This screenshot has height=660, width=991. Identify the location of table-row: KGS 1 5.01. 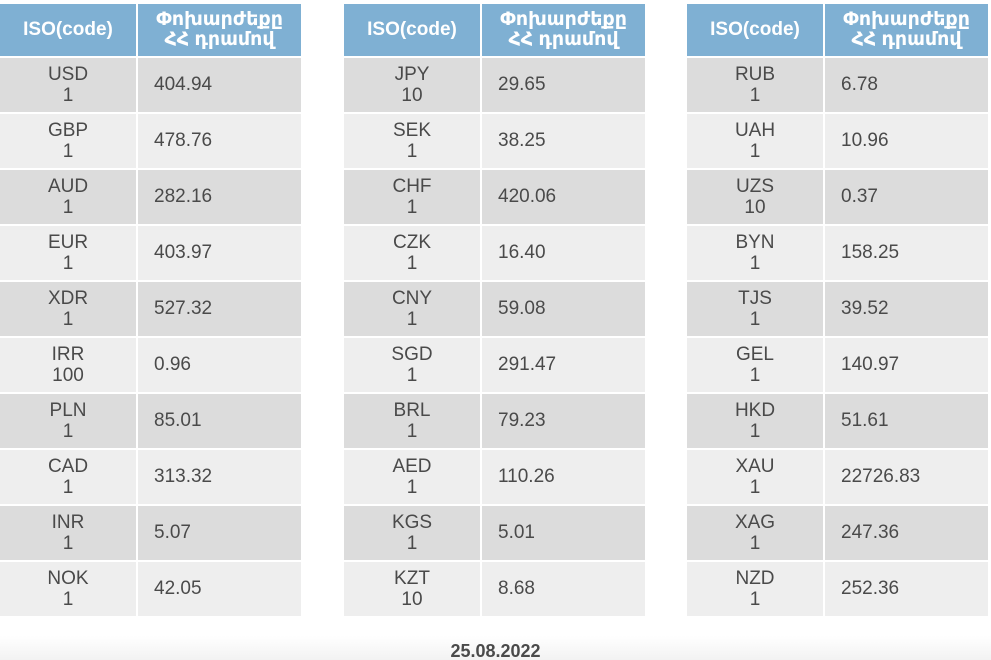
(494, 533).